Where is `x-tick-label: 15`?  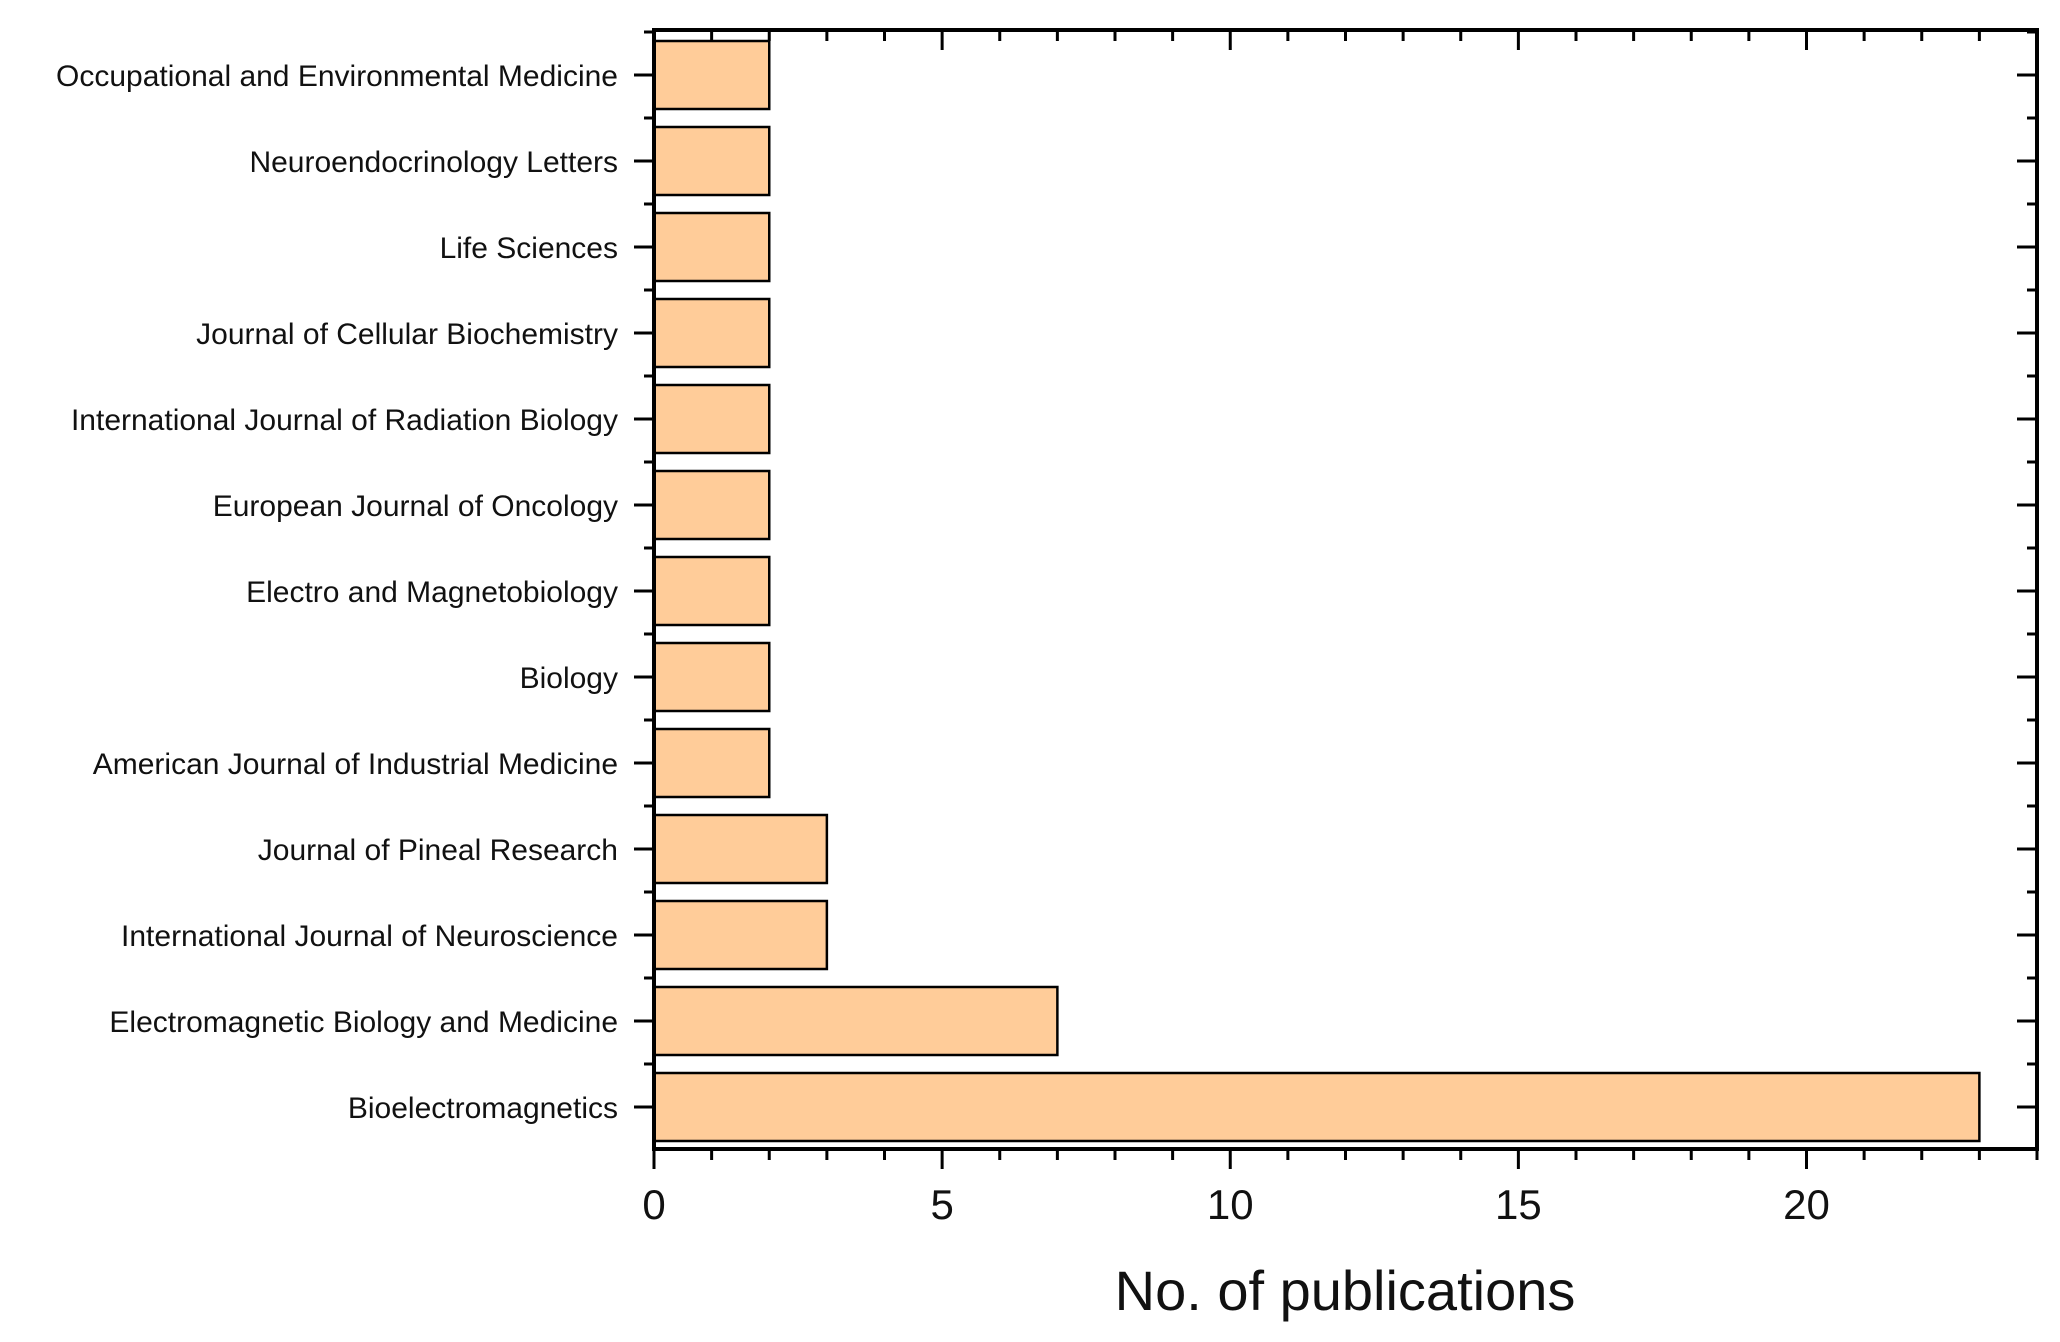 x-tick-label: 15 is located at coordinates (1518, 1204).